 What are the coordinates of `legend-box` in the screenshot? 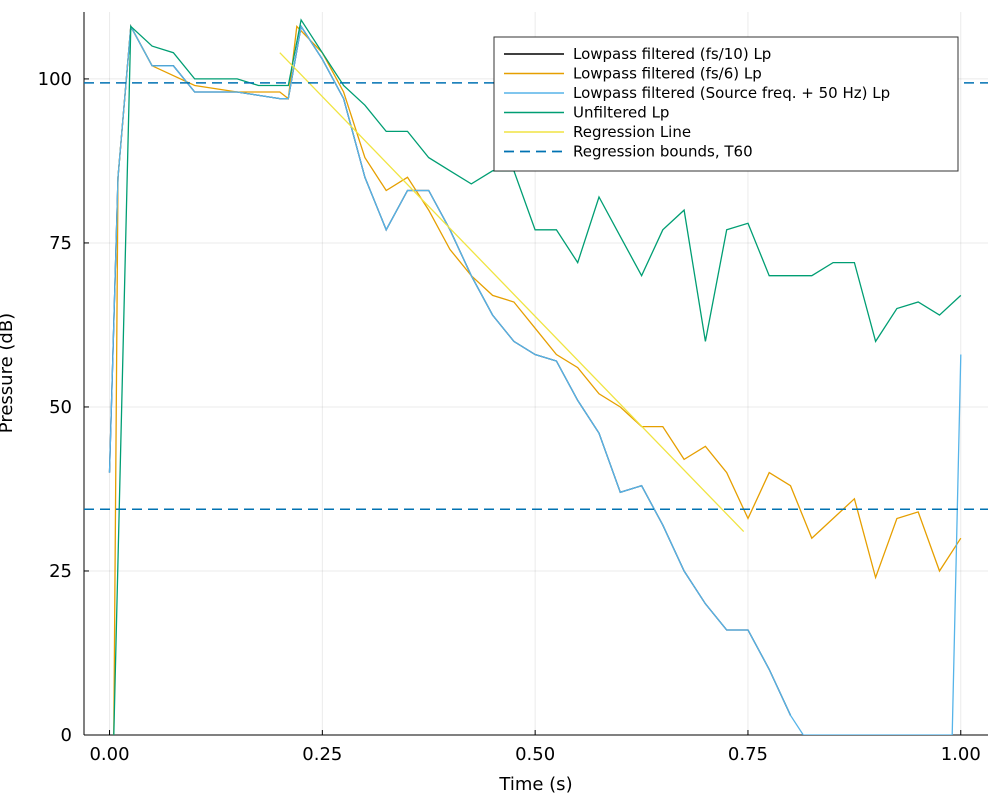 It's located at (726, 104).